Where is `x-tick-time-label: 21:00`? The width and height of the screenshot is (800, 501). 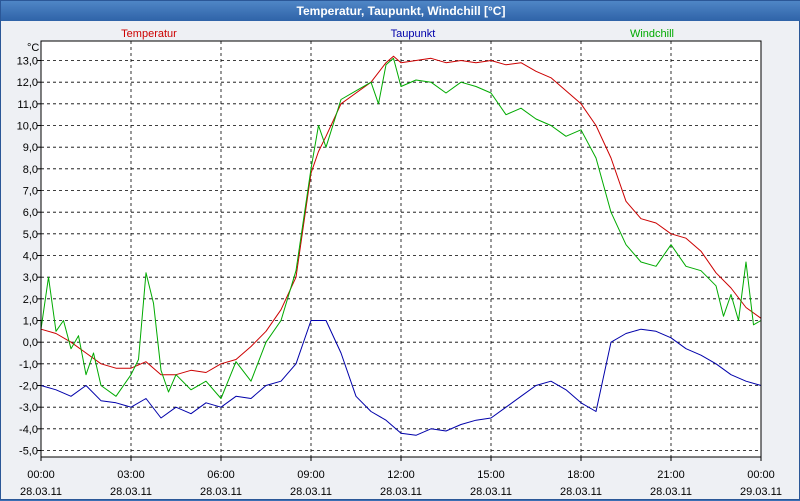
x-tick-time-label: 21:00 is located at coordinates (671, 475).